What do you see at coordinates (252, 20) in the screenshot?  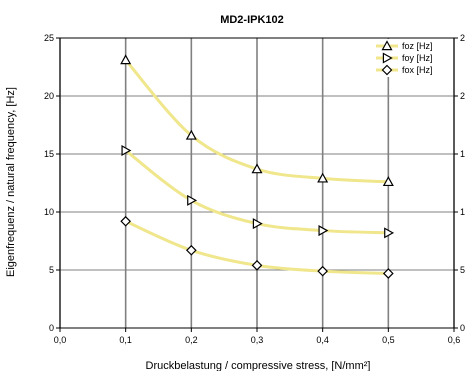 I see `chart-title: MD2-IPK102` at bounding box center [252, 20].